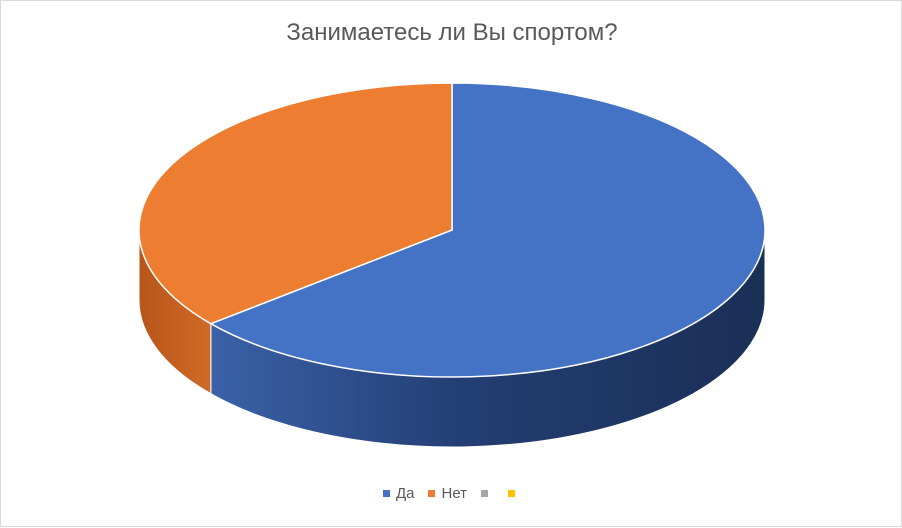 The width and height of the screenshot is (902, 528). I want to click on legend: Да Нет, so click(451, 493).